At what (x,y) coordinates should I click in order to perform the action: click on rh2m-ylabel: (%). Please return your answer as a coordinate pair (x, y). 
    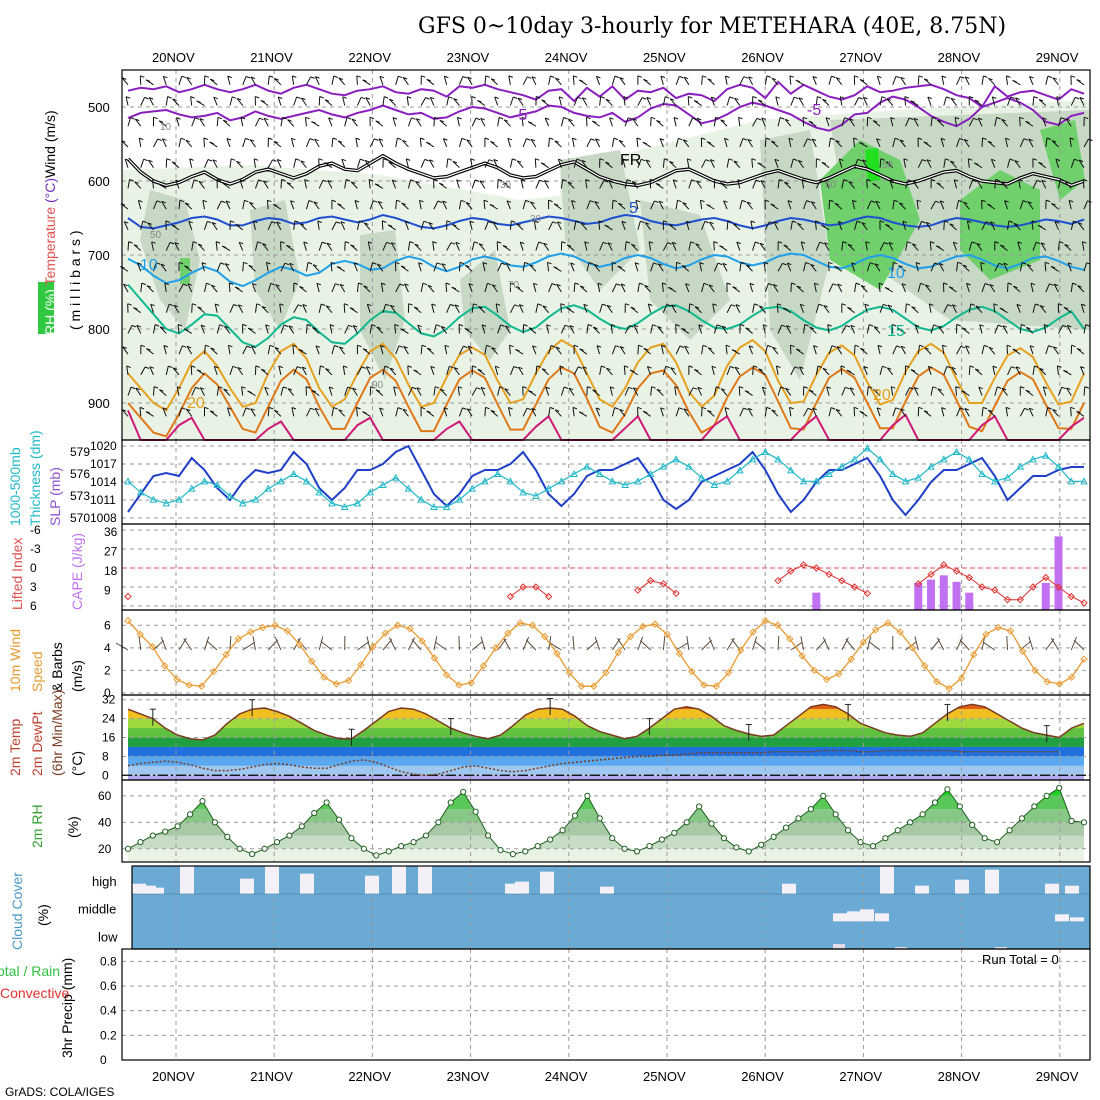
    Looking at the image, I should click on (73, 827).